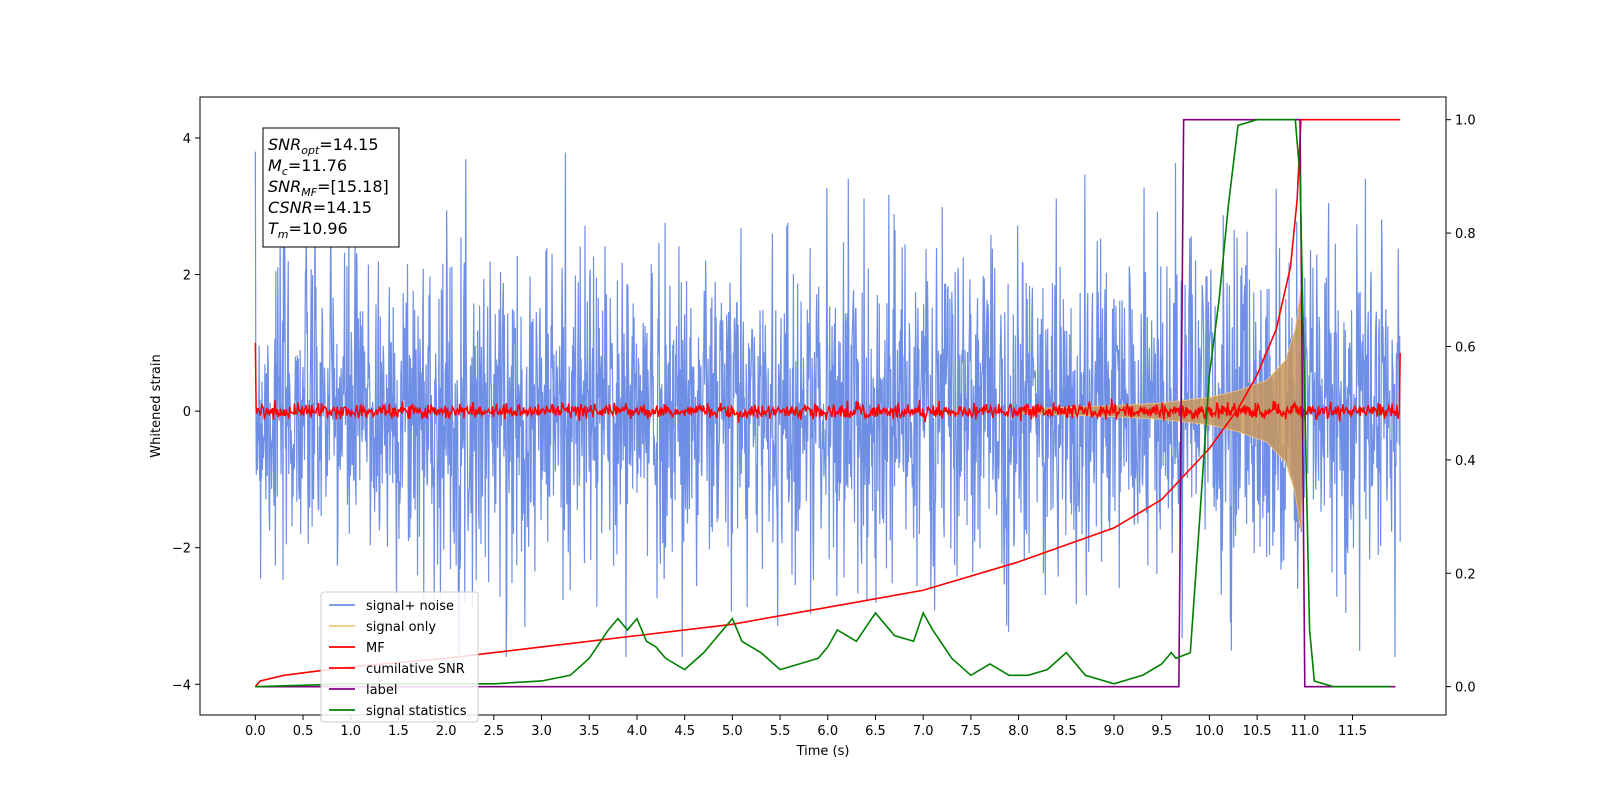 The width and height of the screenshot is (1600, 800). I want to click on stats-annotation-line: SNRopt=14.15, so click(323, 146).